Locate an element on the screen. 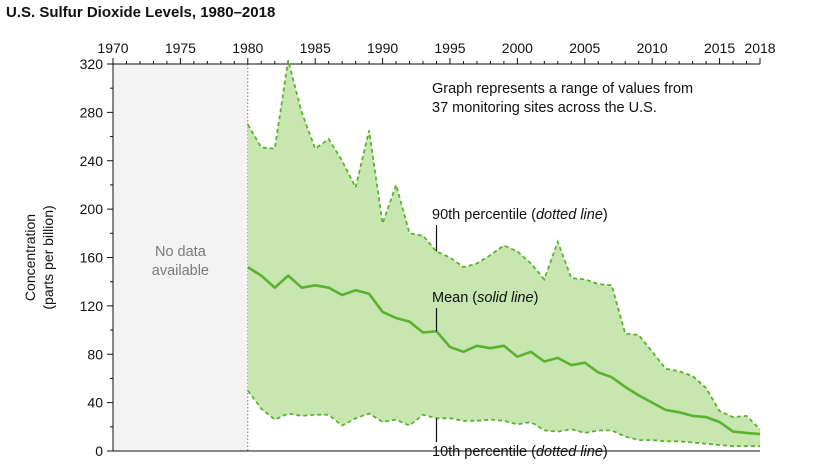 This screenshot has width=828, height=466. label-mean: Mean (solid line) is located at coordinates (485, 298).